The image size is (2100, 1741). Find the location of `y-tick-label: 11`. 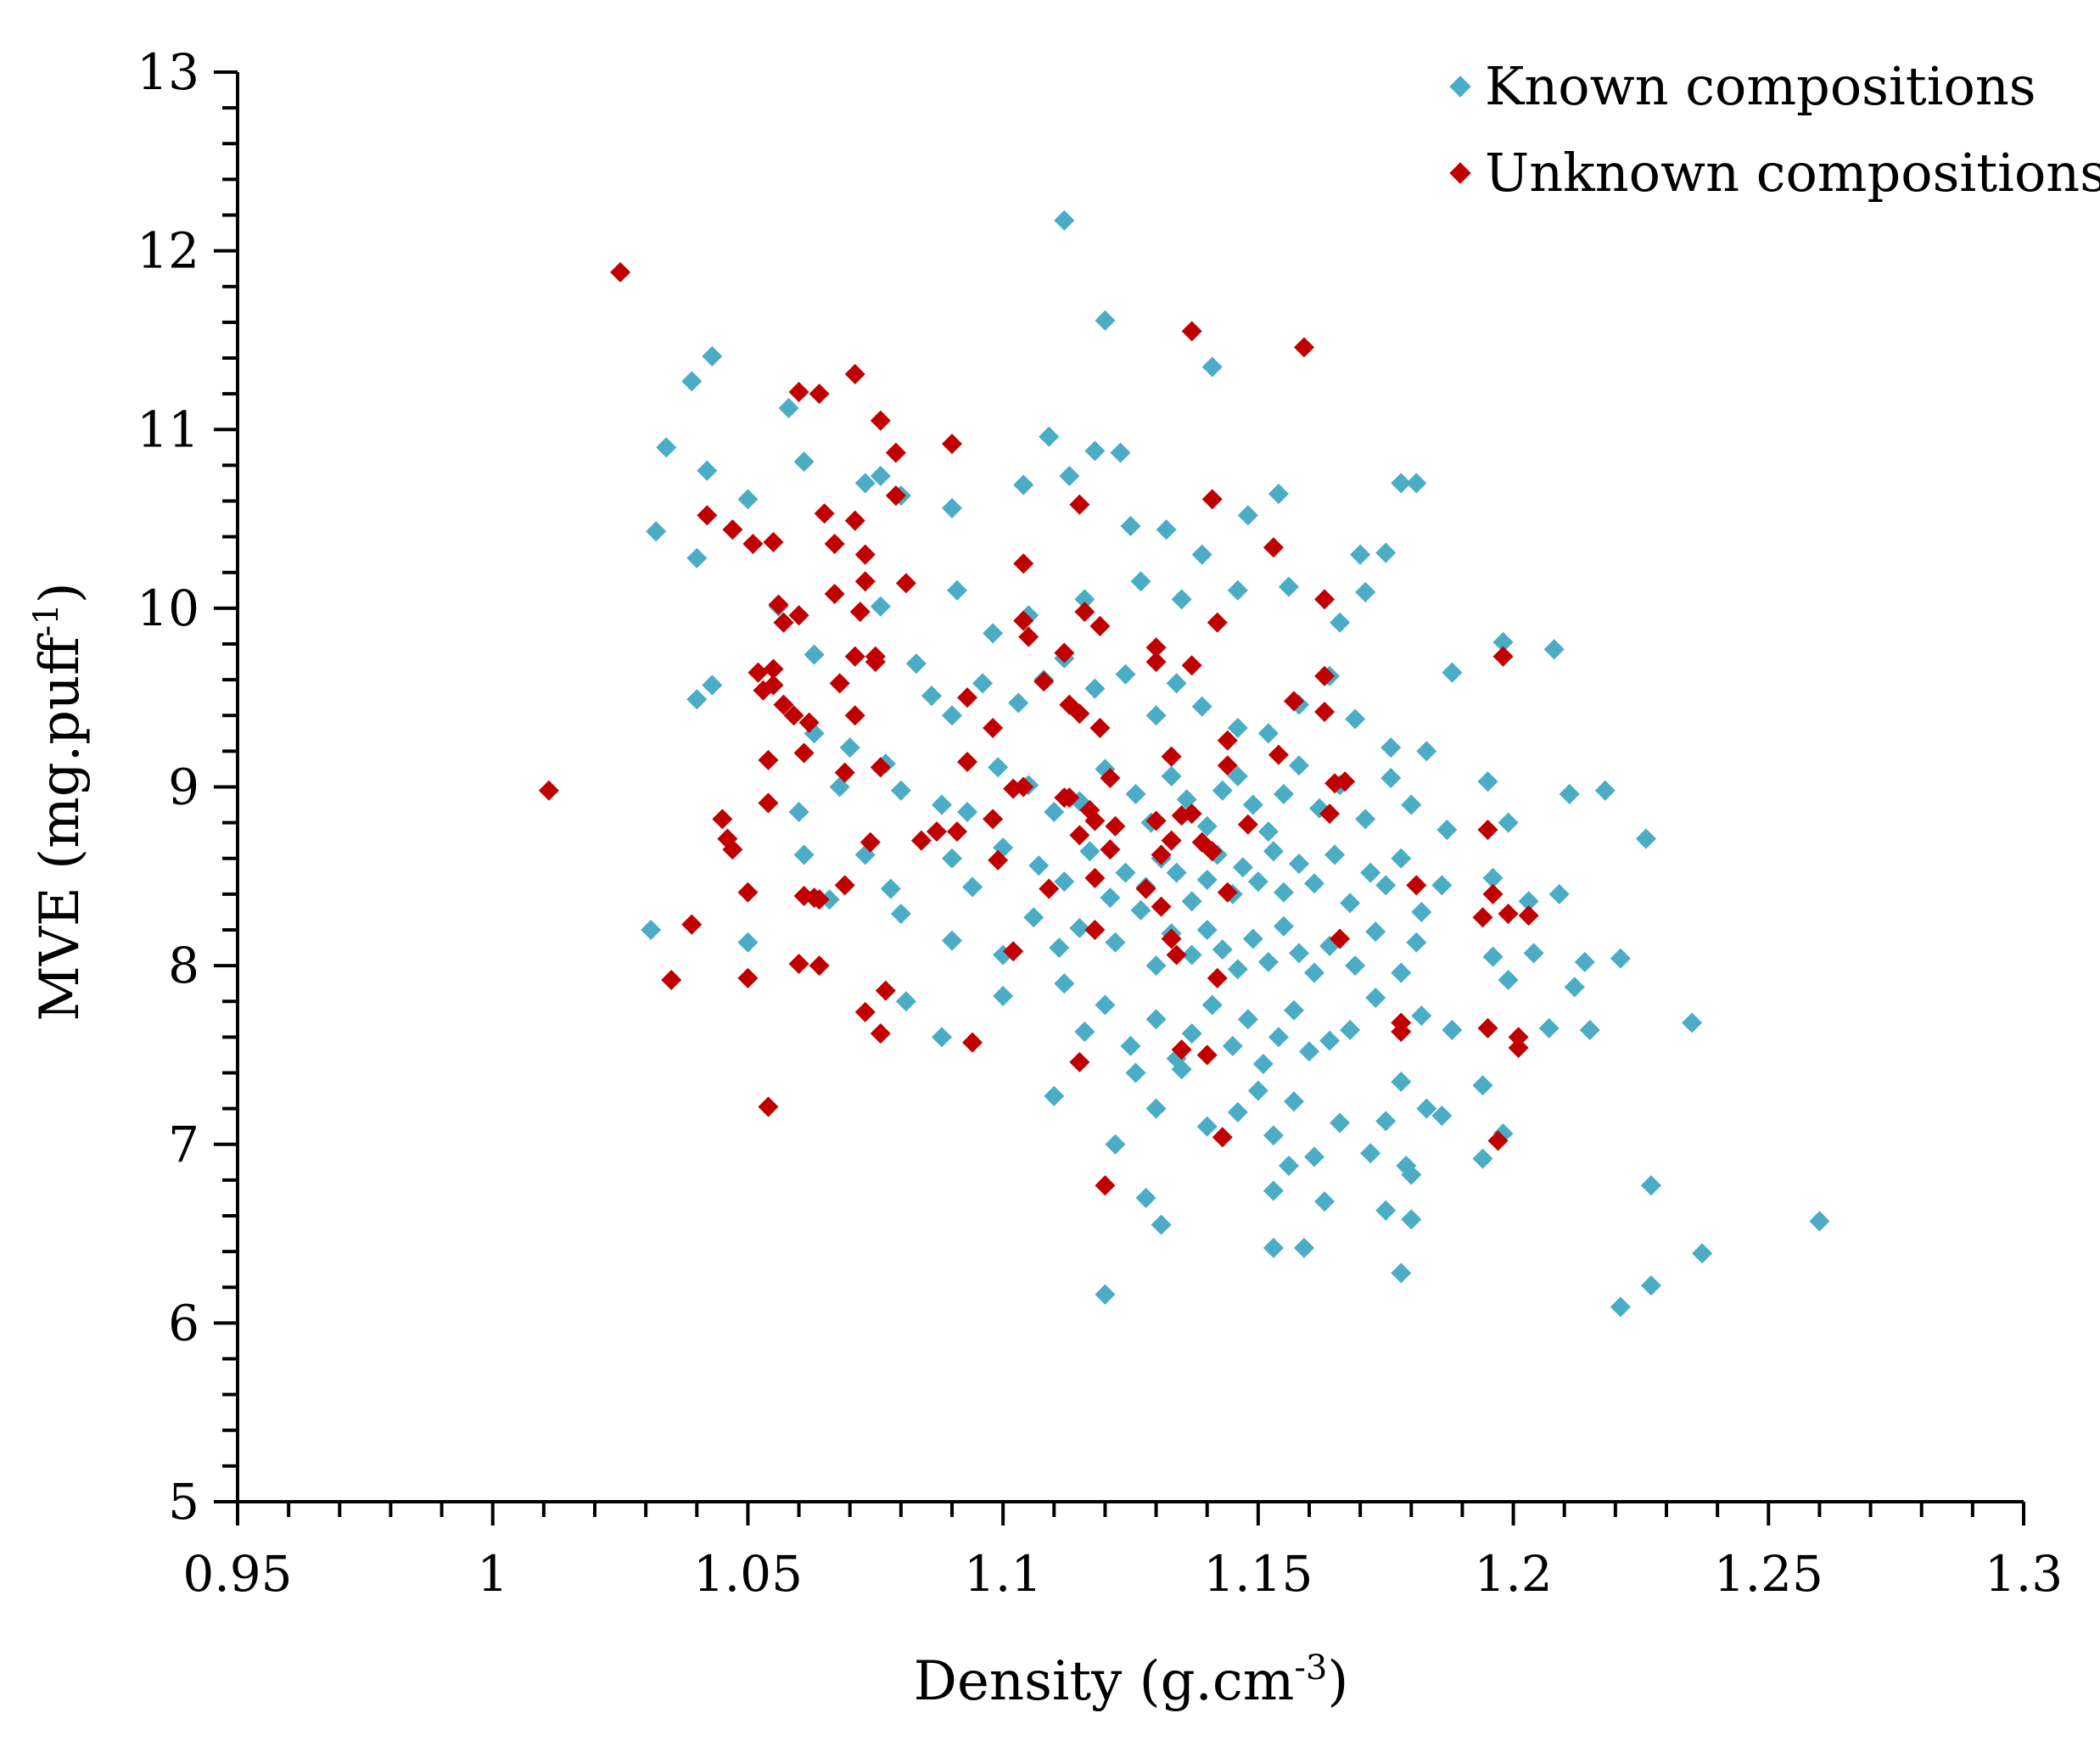

y-tick-label: 11 is located at coordinates (168, 429).